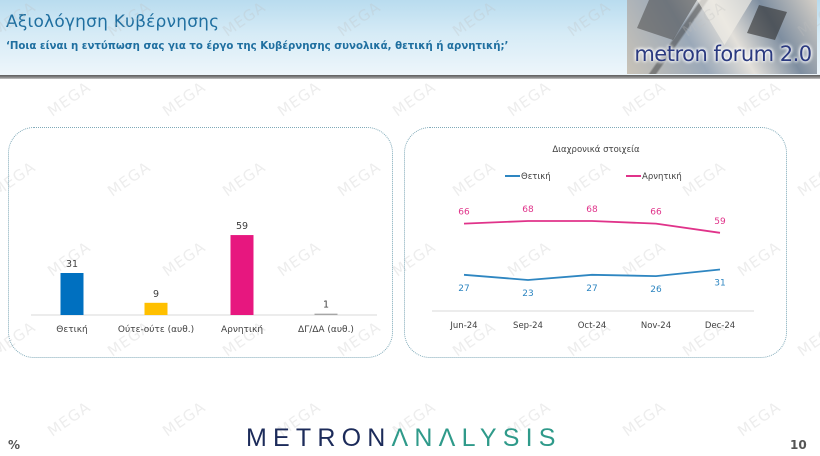  Describe the element at coordinates (463, 326) in the screenshot. I see `x-tick-label: Jun-24` at that location.